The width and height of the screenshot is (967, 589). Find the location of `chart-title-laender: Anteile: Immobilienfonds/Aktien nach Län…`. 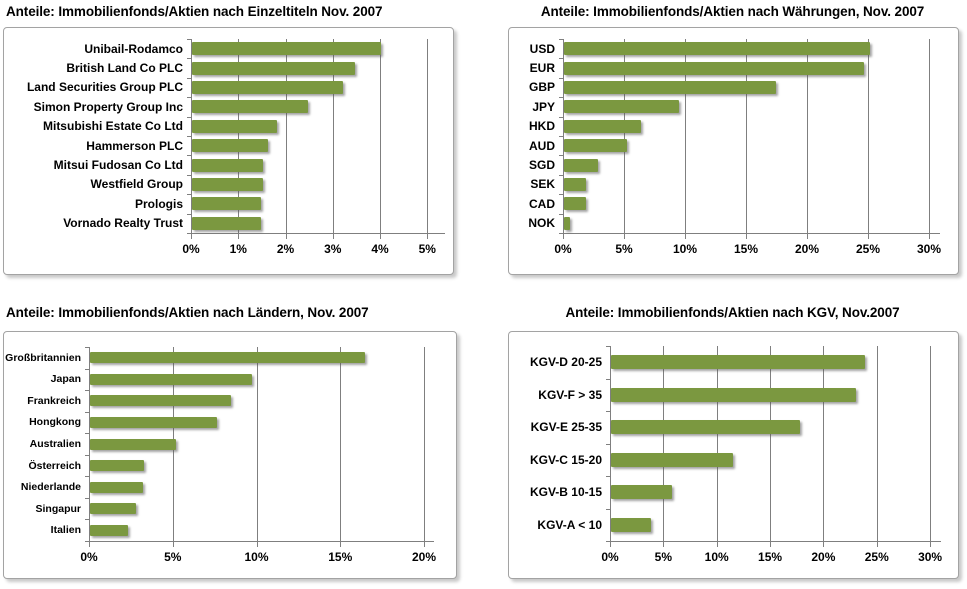

chart-title-laender: Anteile: Immobilienfonds/Aktien nach Län… is located at coordinates (187, 312).